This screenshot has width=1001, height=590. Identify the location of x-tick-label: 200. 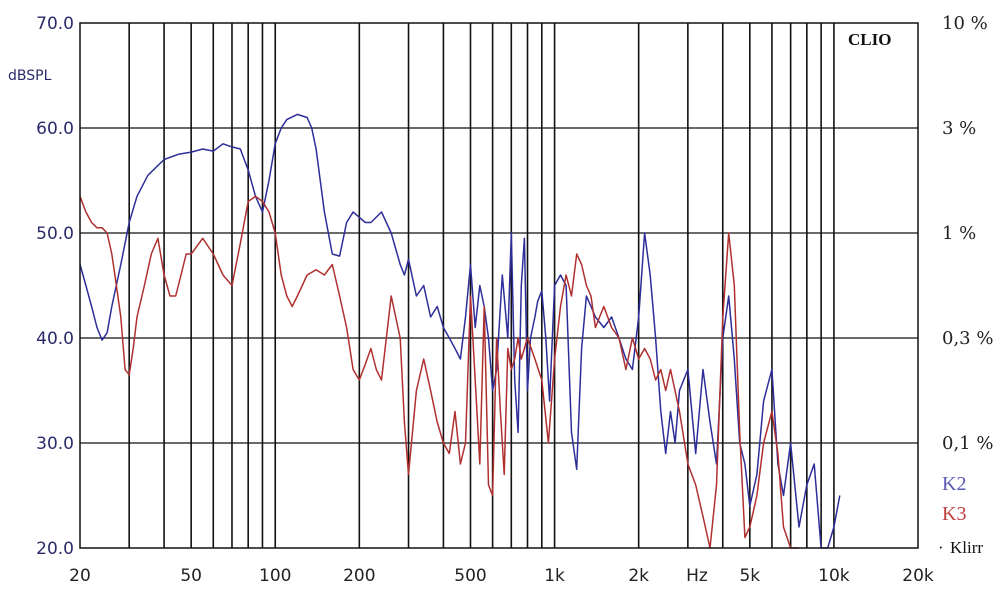
(359, 576).